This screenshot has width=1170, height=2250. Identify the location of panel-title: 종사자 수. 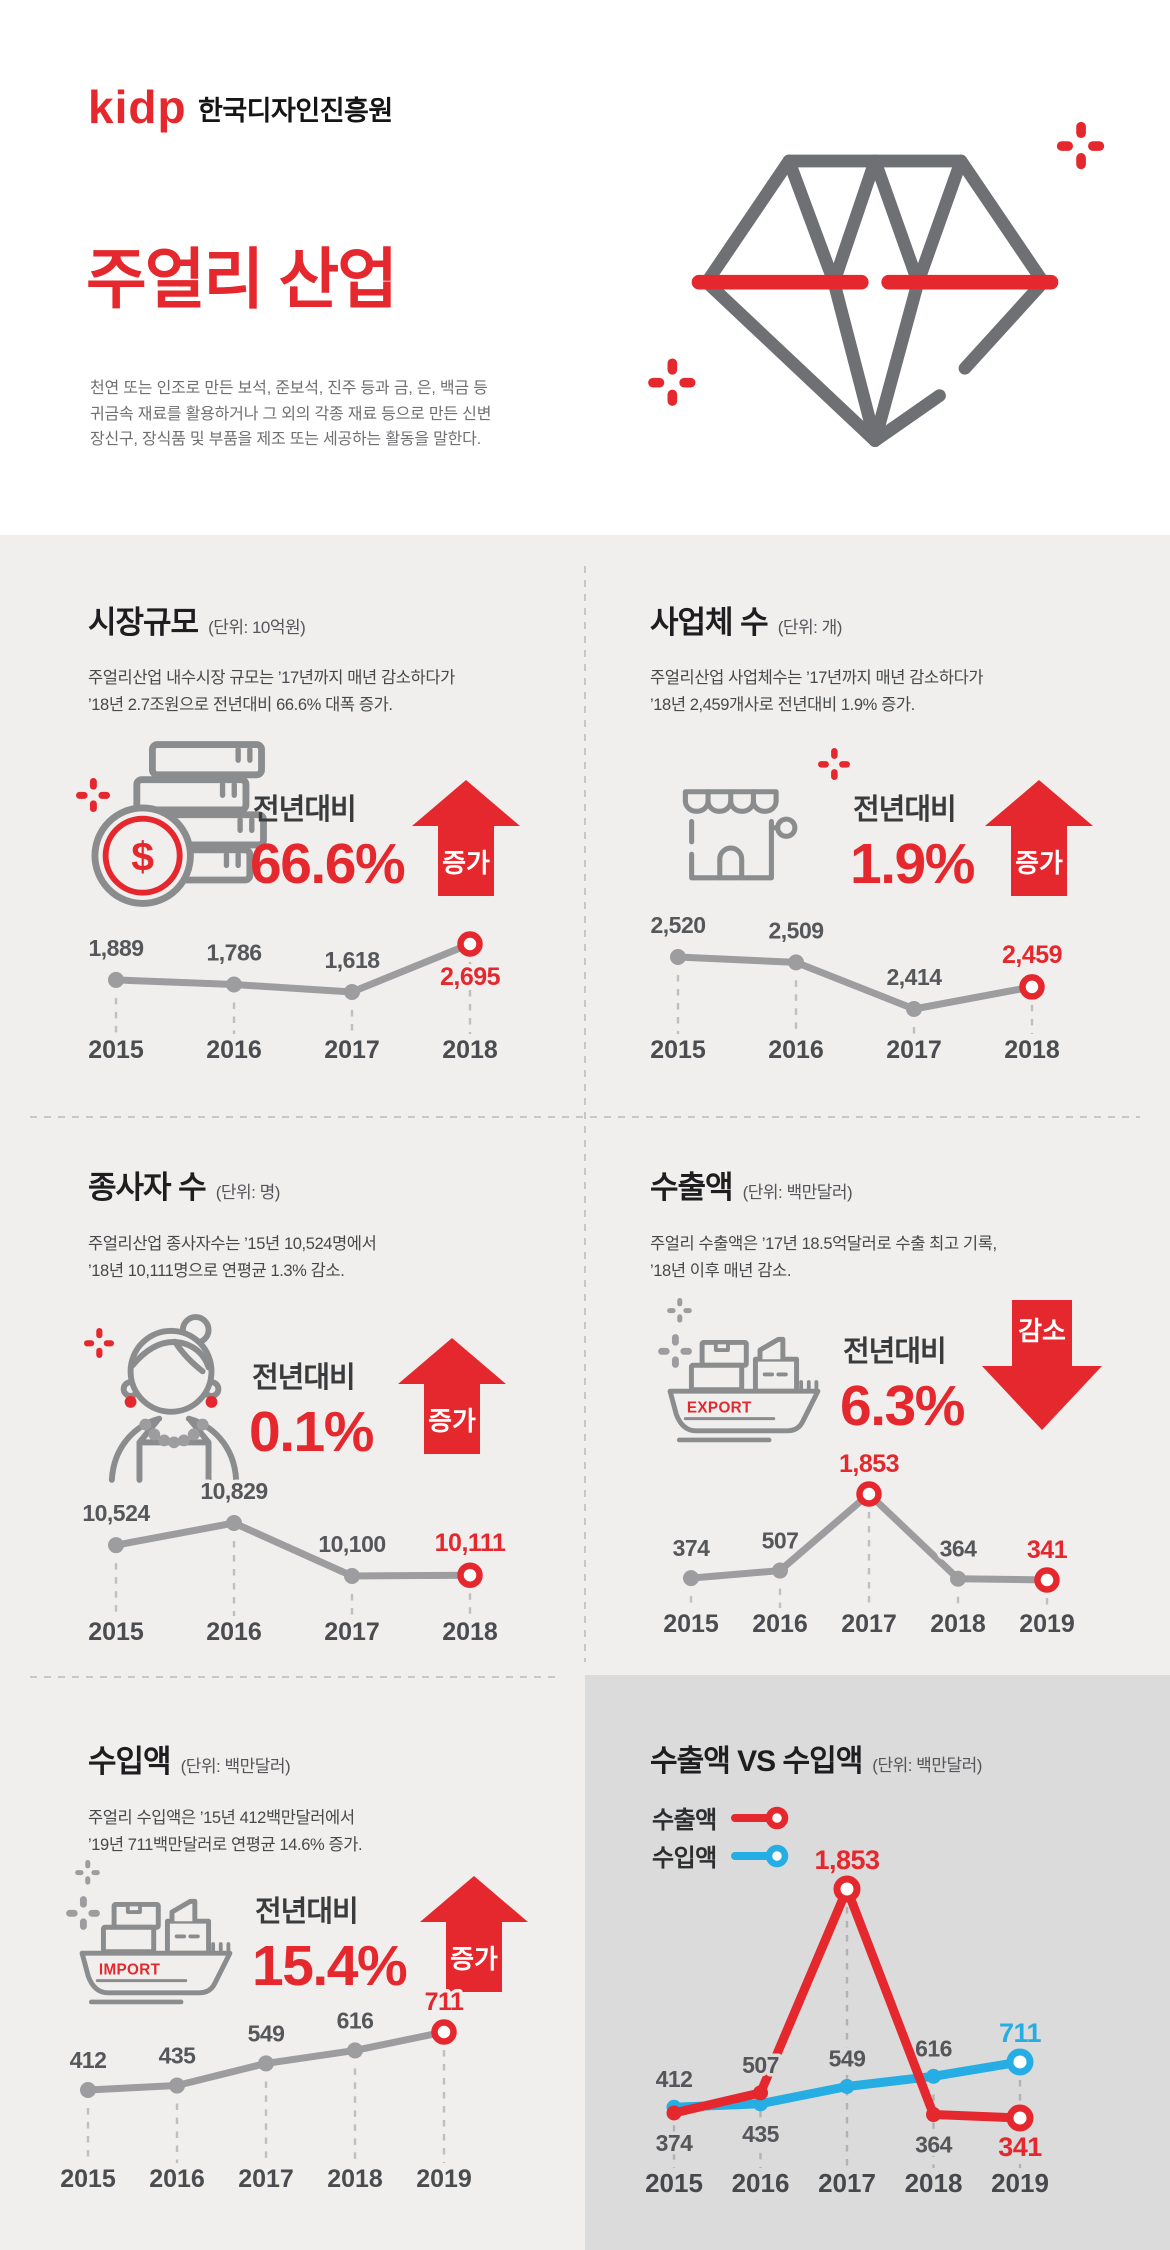
(147, 1187).